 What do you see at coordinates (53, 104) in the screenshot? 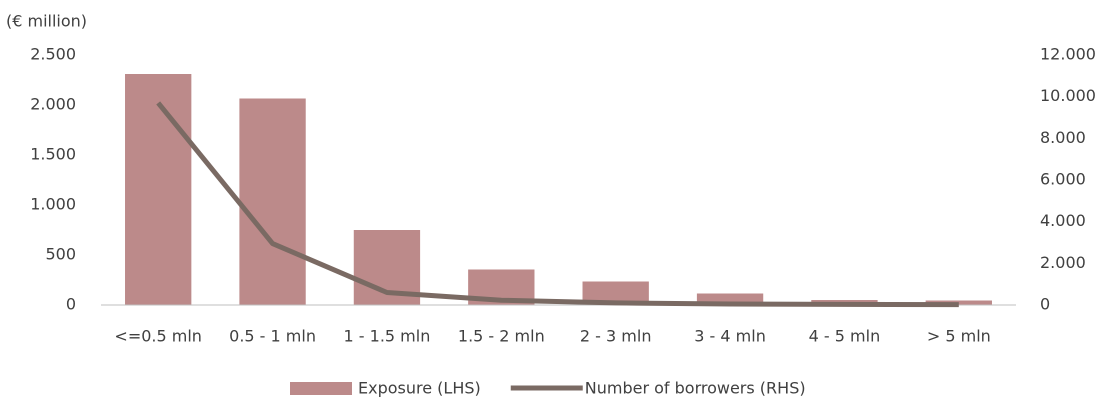
I see `y-tick-label: 2.000` at bounding box center [53, 104].